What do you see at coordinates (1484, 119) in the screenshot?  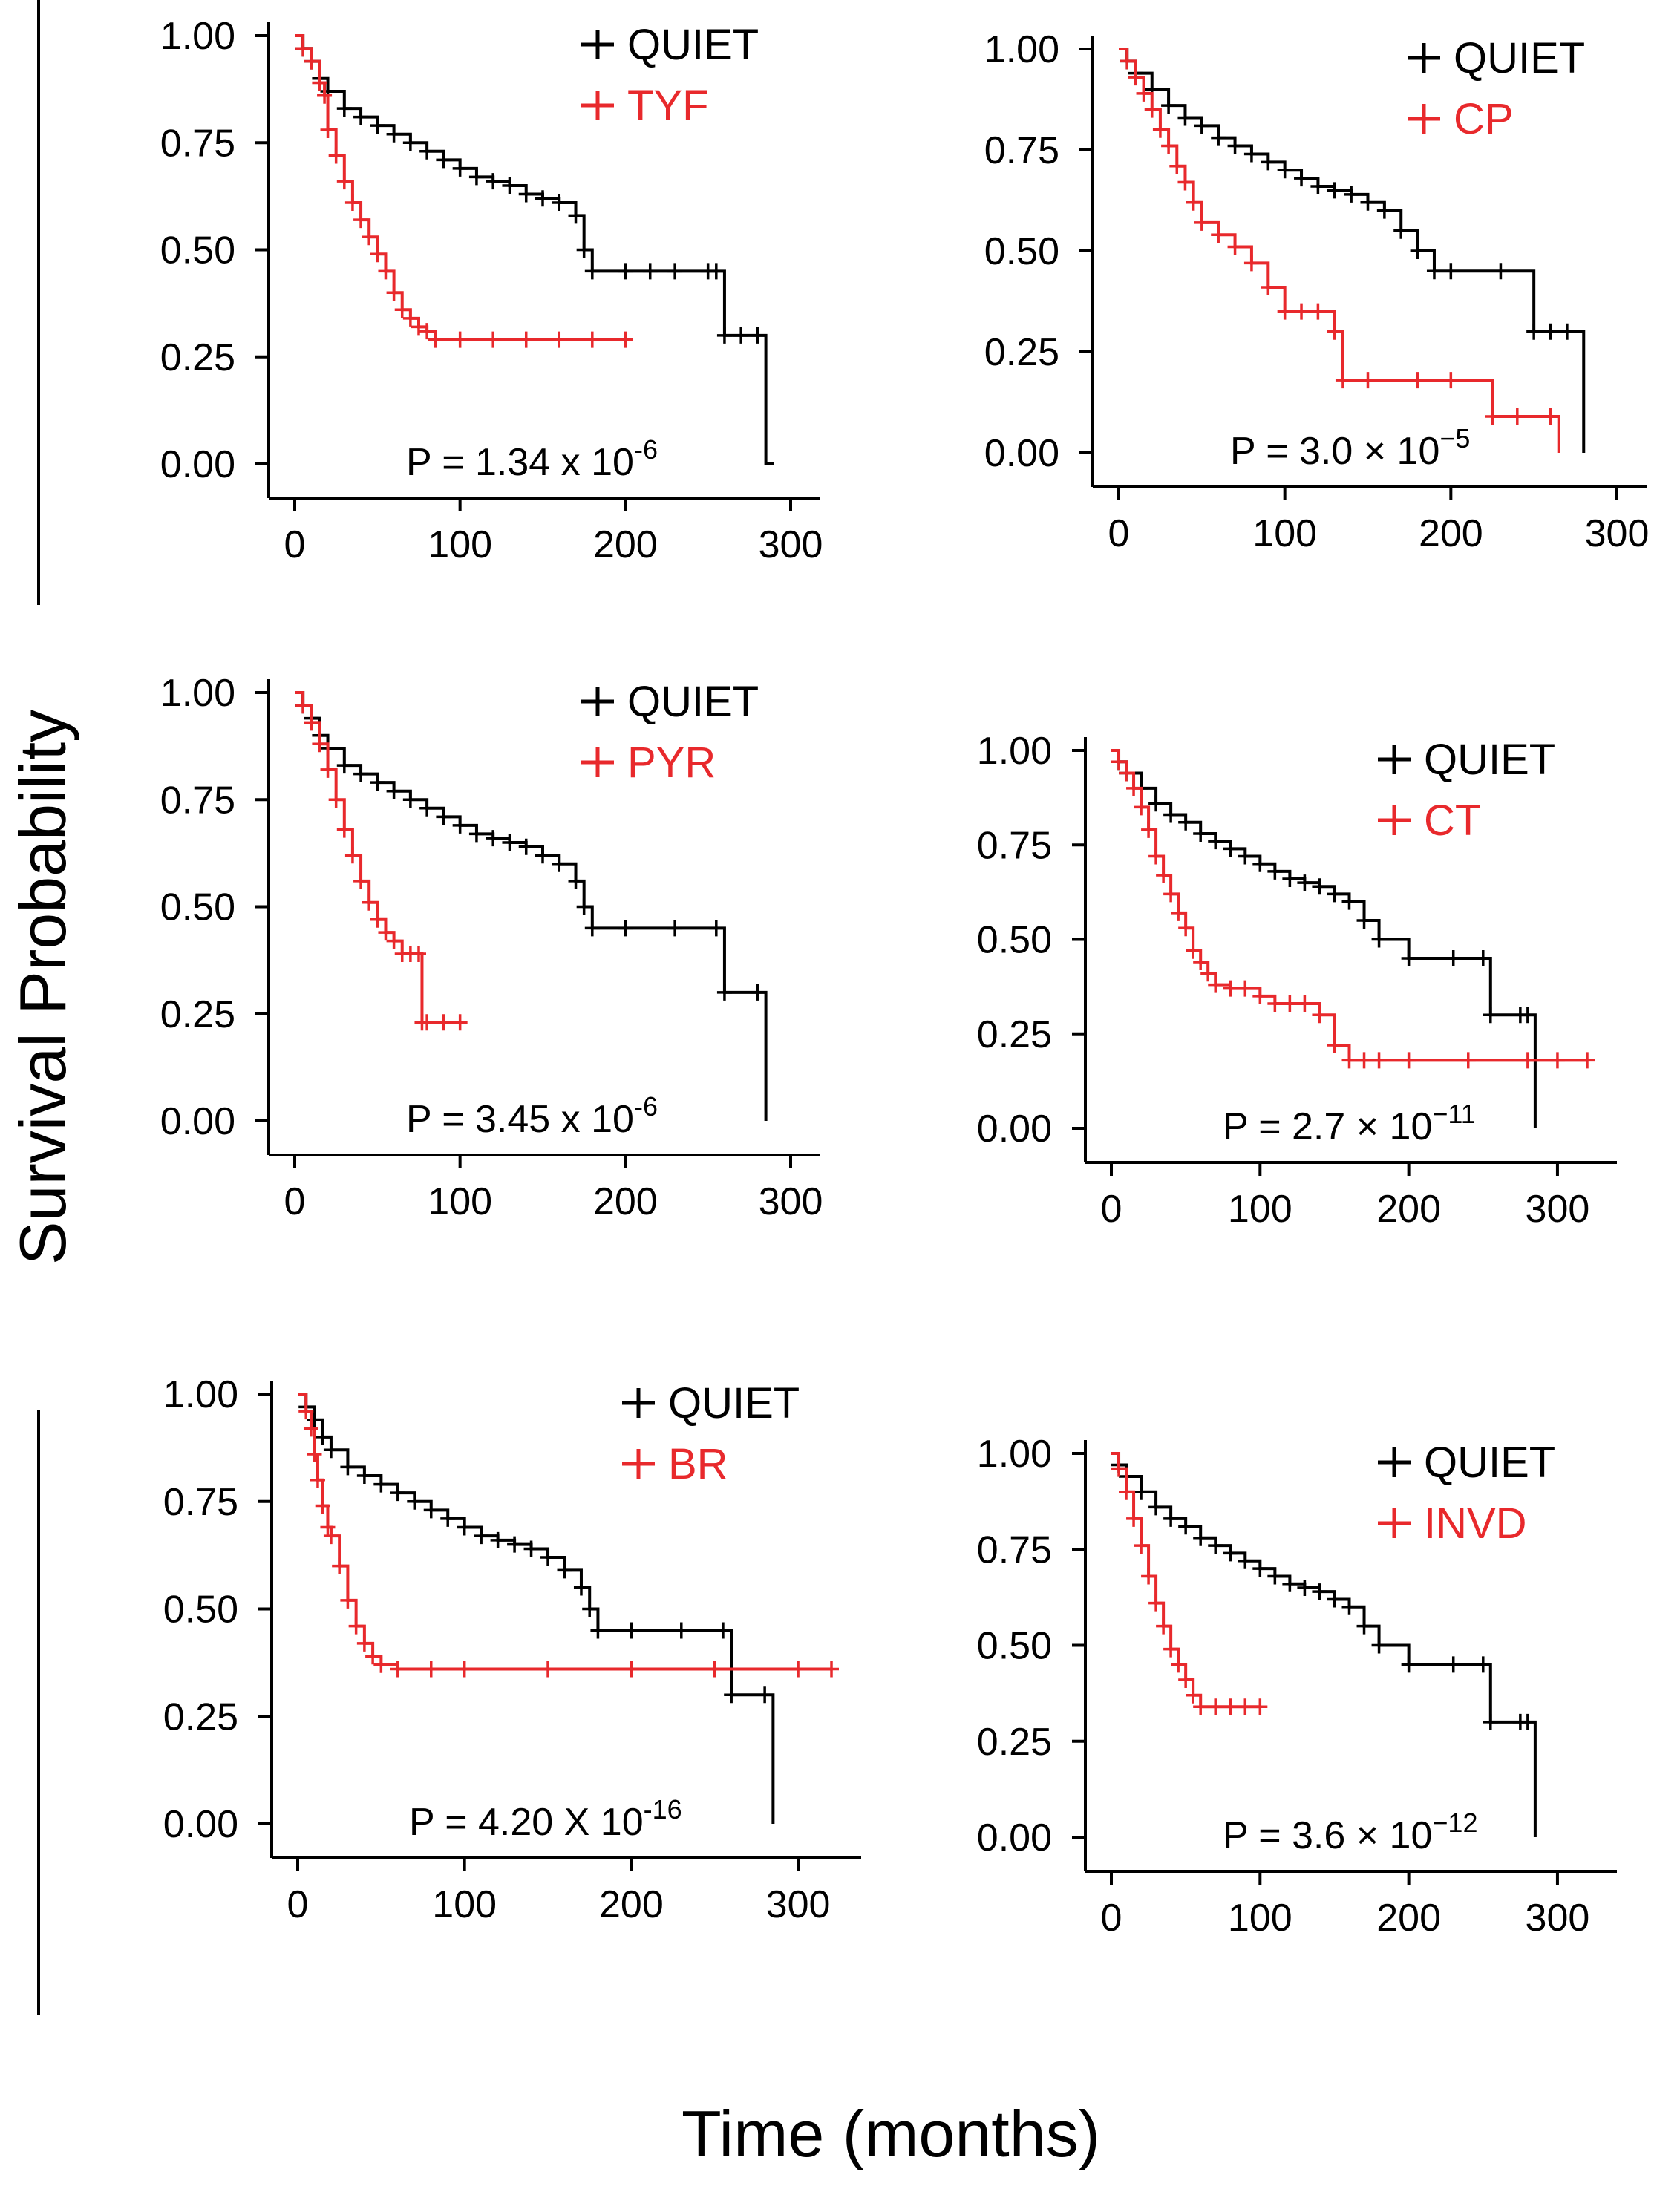 I see `legend-label: CP` at bounding box center [1484, 119].